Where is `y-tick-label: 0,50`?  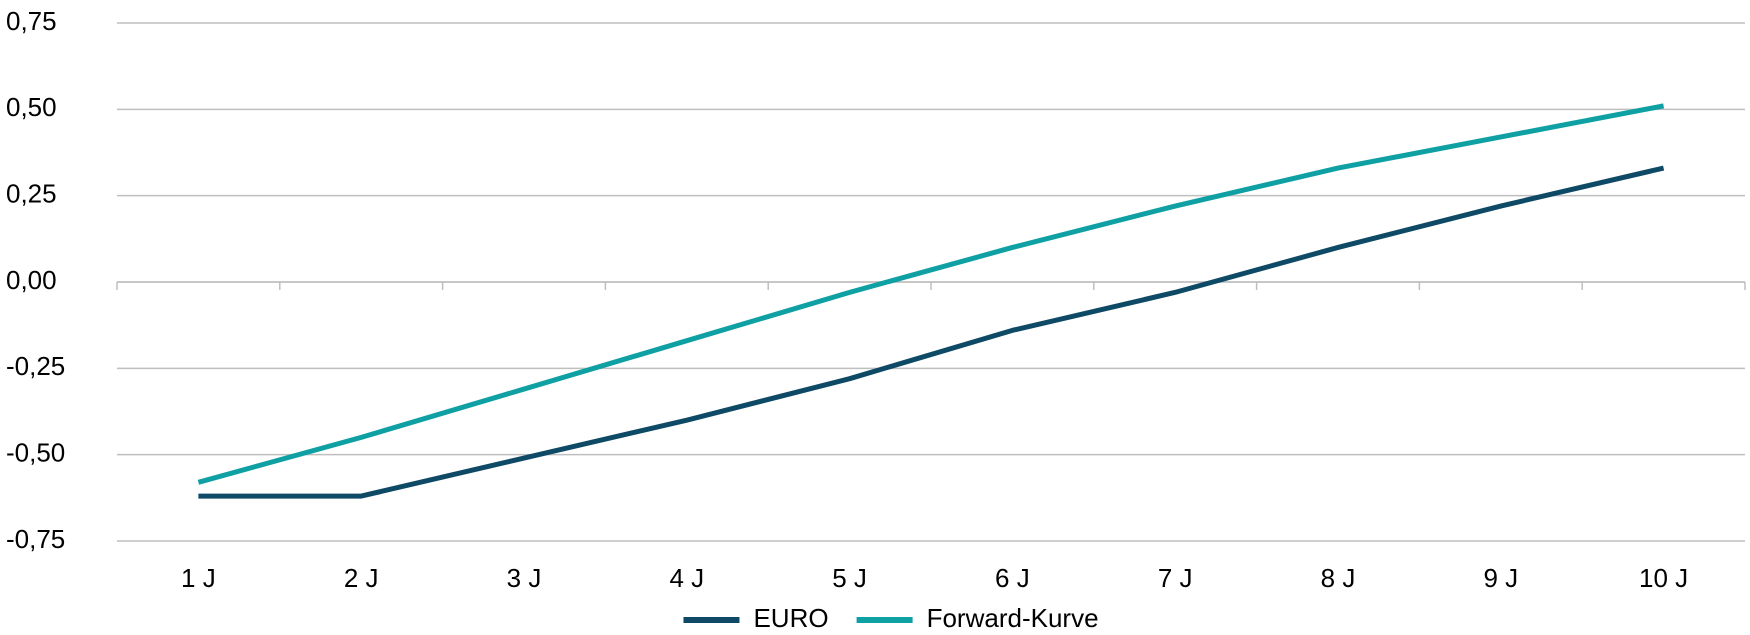
y-tick-label: 0,50 is located at coordinates (31, 107).